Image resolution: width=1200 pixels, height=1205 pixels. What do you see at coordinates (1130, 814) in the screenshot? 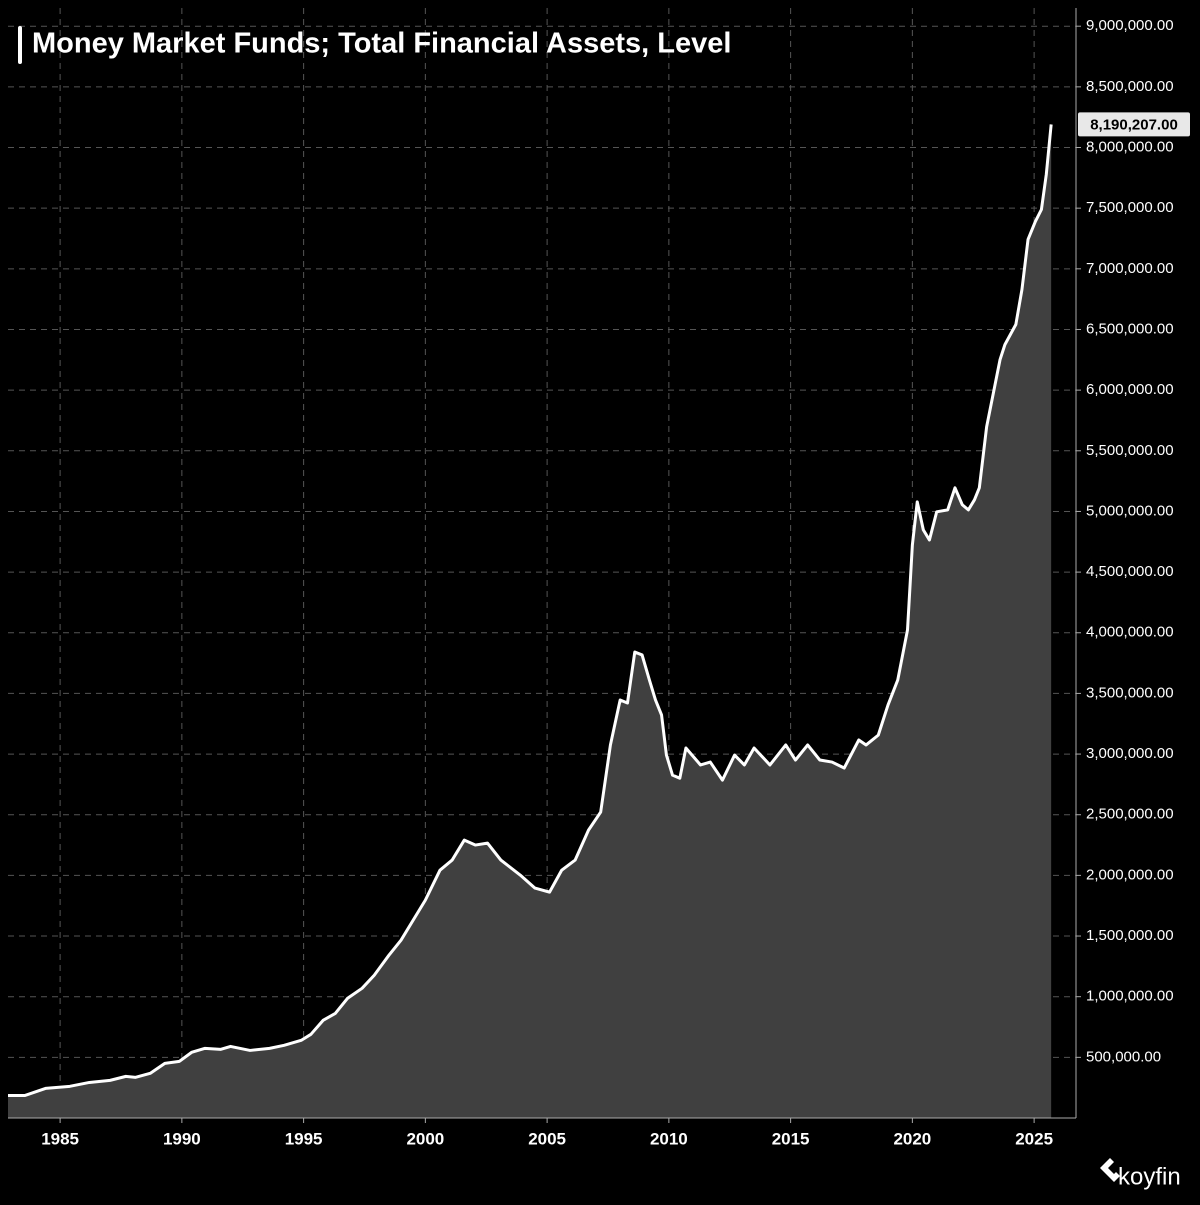
I see `y-tick-label: 2,500,000.00` at bounding box center [1130, 814].